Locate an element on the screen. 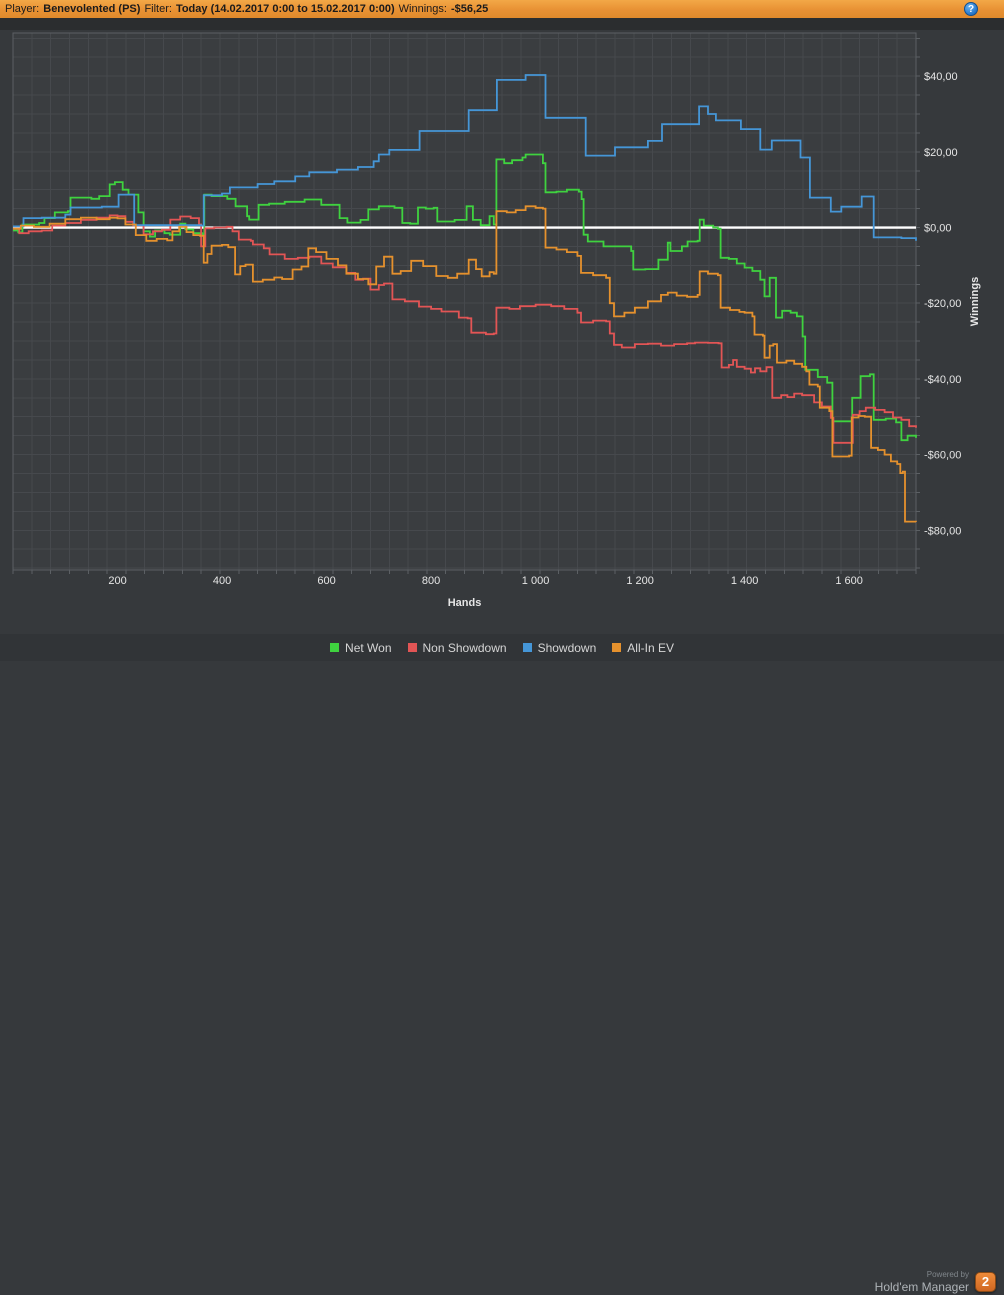 The width and height of the screenshot is (1004, 1295). x-tick-label: 400 is located at coordinates (222, 581).